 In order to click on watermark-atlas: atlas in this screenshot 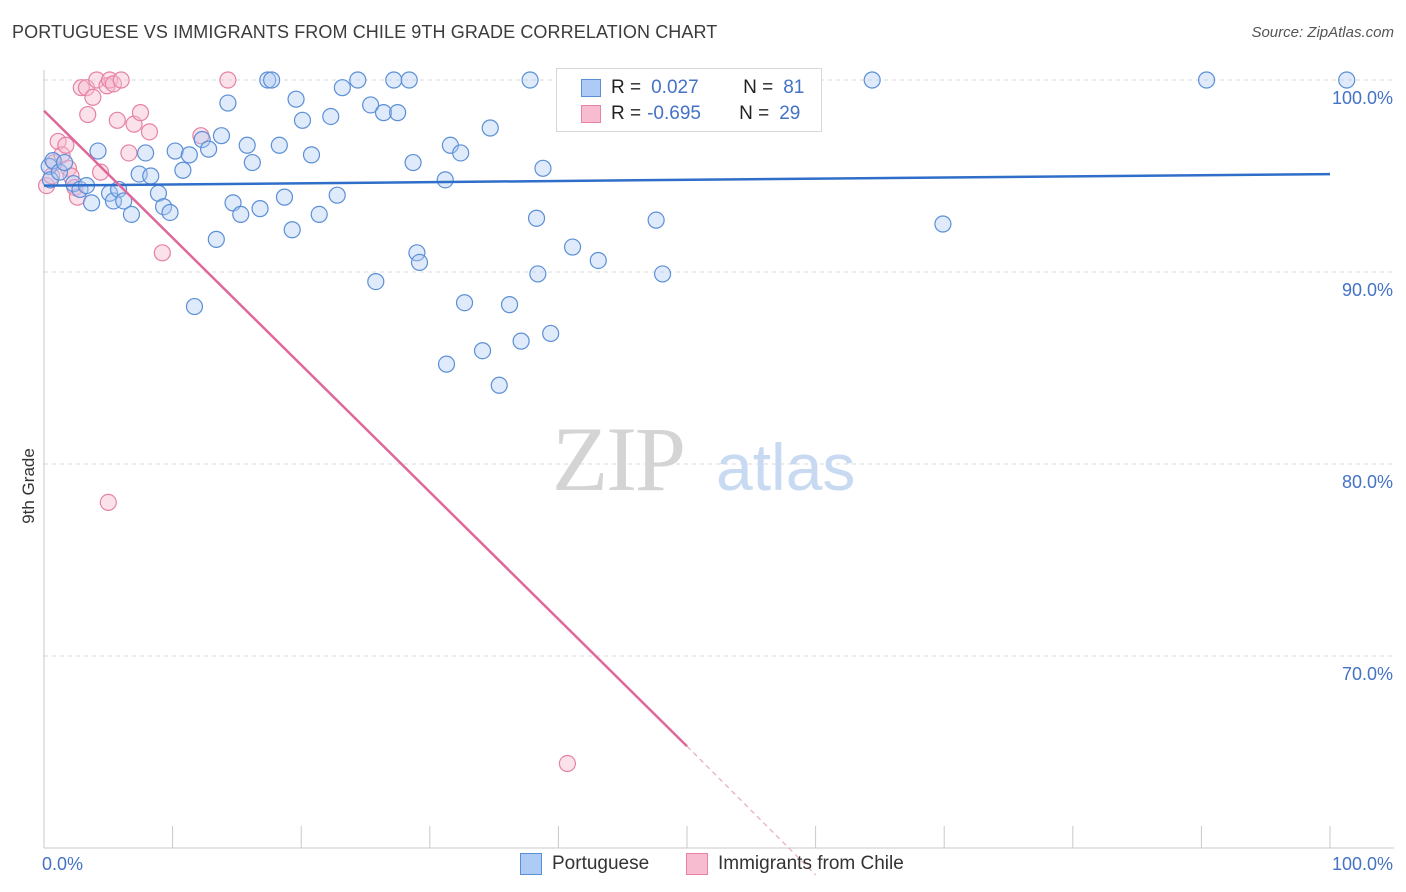, I will do `click(785, 467)`.